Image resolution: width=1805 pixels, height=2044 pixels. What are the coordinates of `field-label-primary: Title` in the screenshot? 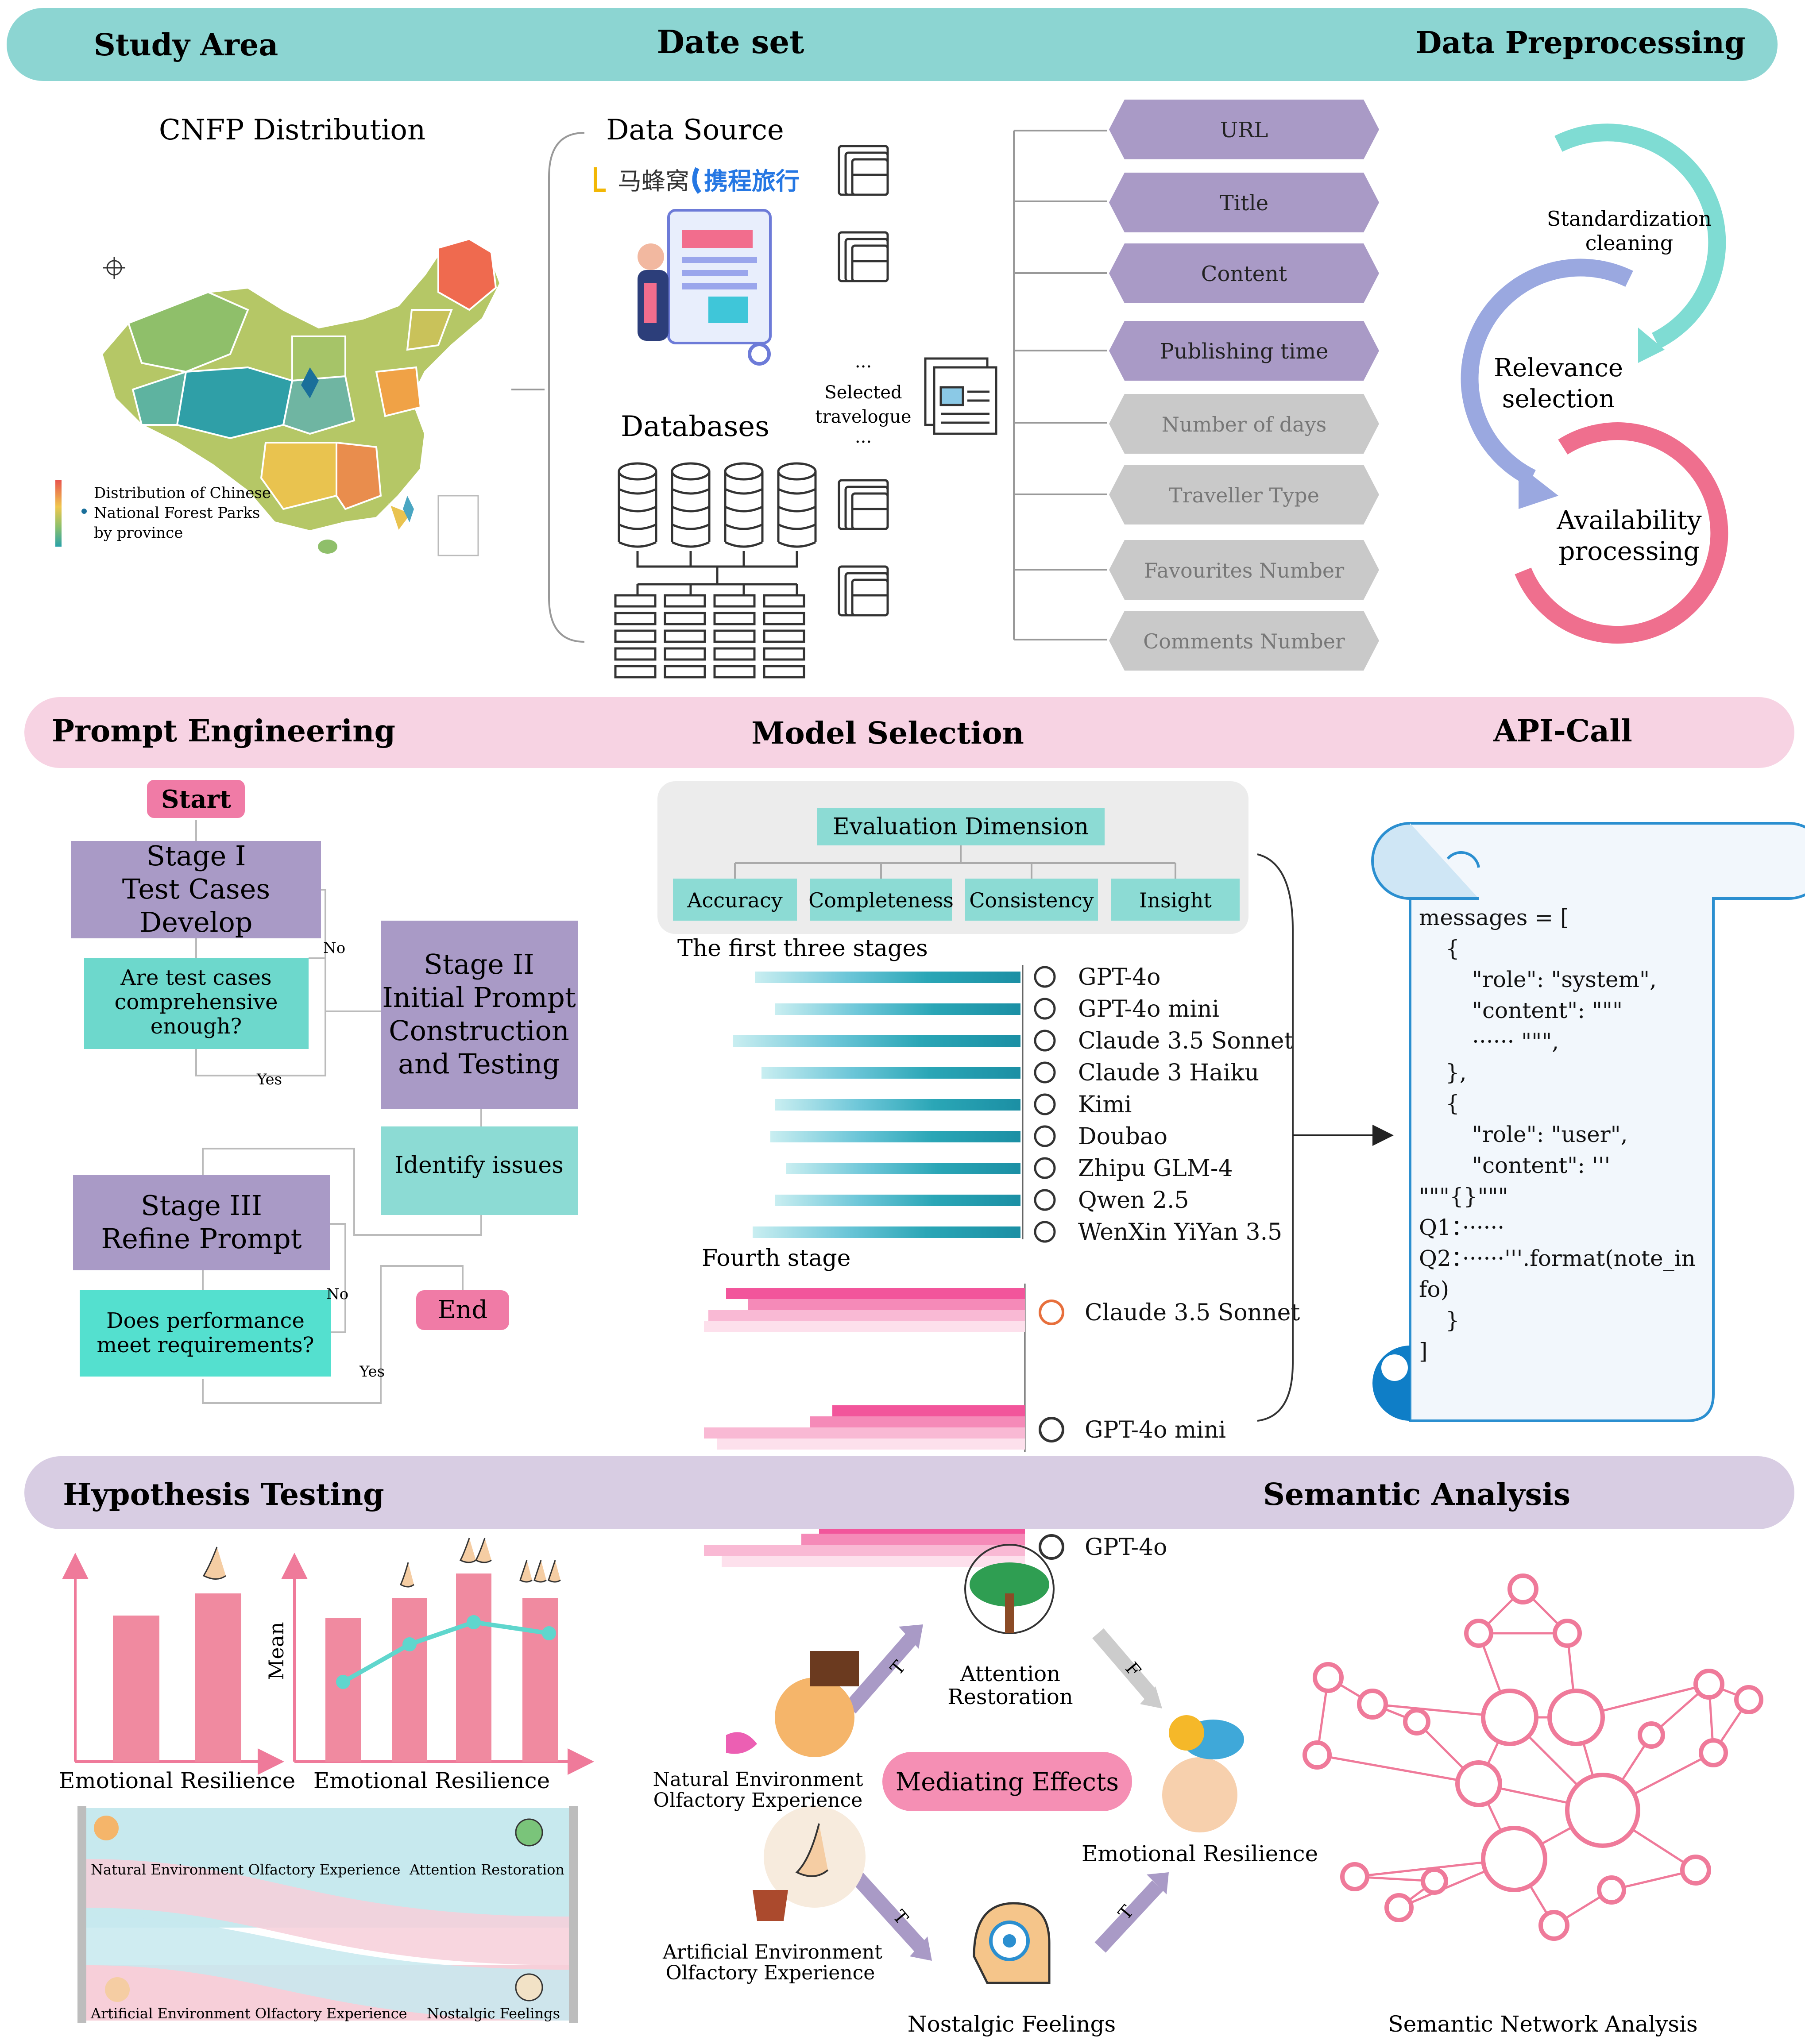 It's located at (1244, 203).